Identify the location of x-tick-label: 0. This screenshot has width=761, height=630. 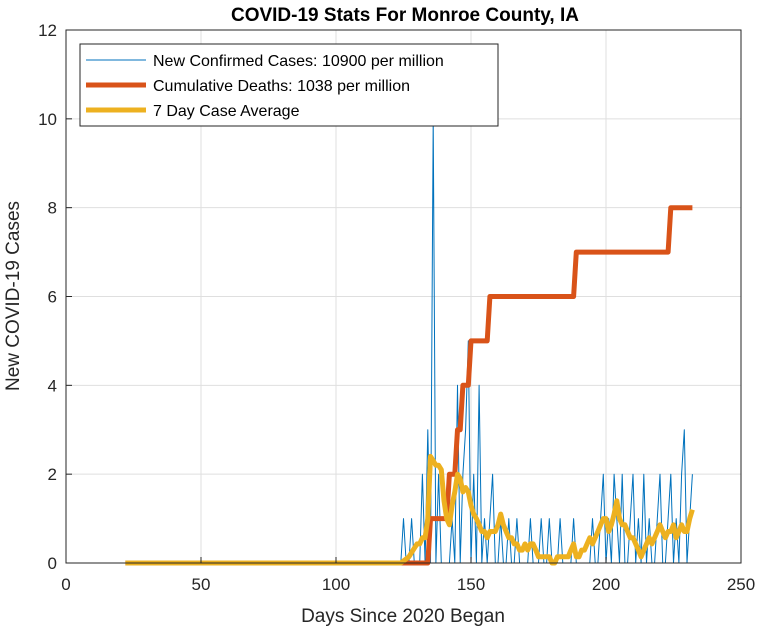
(65, 584).